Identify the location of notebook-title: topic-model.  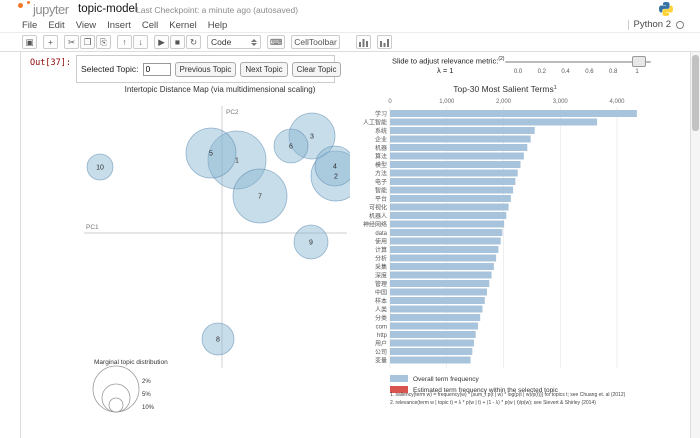
(108, 9).